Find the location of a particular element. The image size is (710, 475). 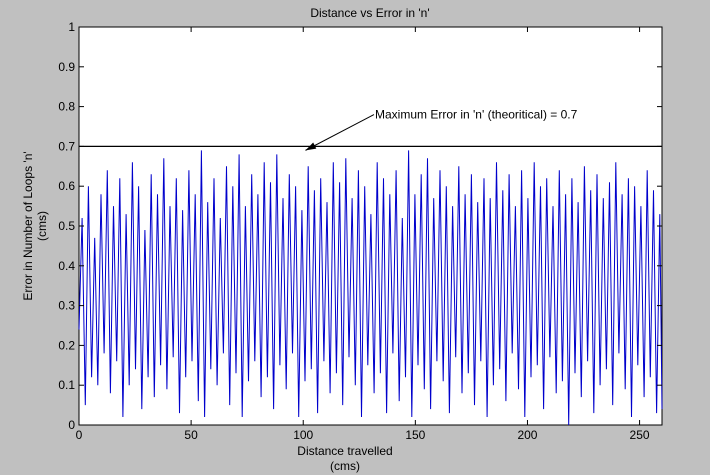

annotation-arrow-shaft is located at coordinates (340, 132).